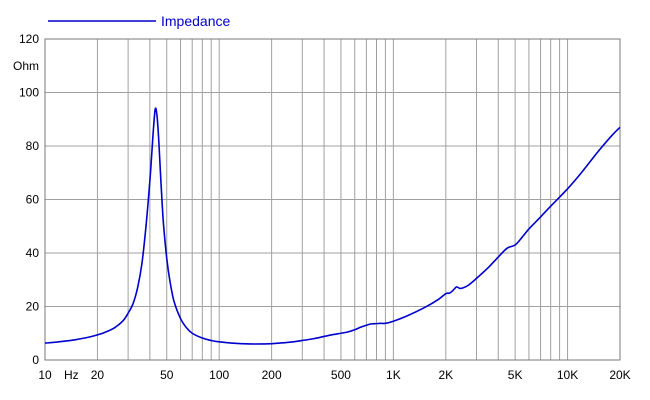 This screenshot has width=650, height=400. What do you see at coordinates (33, 146) in the screenshot?
I see `y-tick-label: 80` at bounding box center [33, 146].